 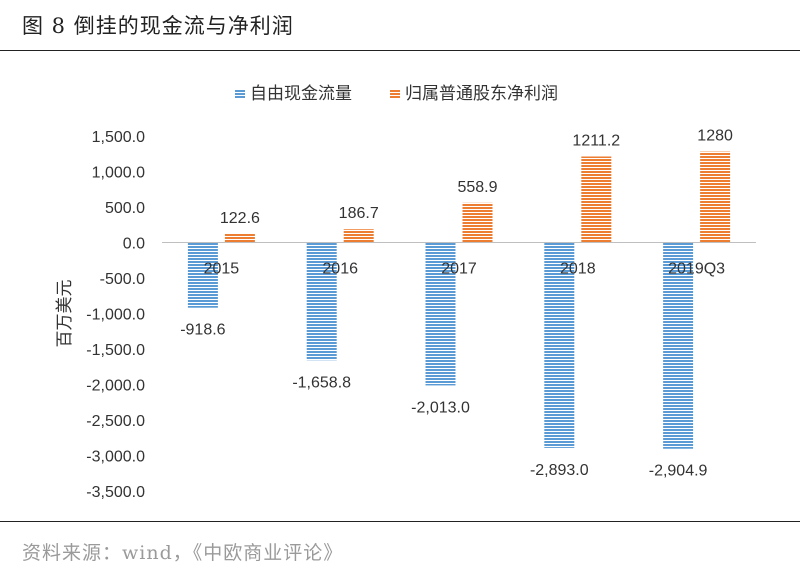 What do you see at coordinates (340, 269) in the screenshot?
I see `x-tick-label: 2016` at bounding box center [340, 269].